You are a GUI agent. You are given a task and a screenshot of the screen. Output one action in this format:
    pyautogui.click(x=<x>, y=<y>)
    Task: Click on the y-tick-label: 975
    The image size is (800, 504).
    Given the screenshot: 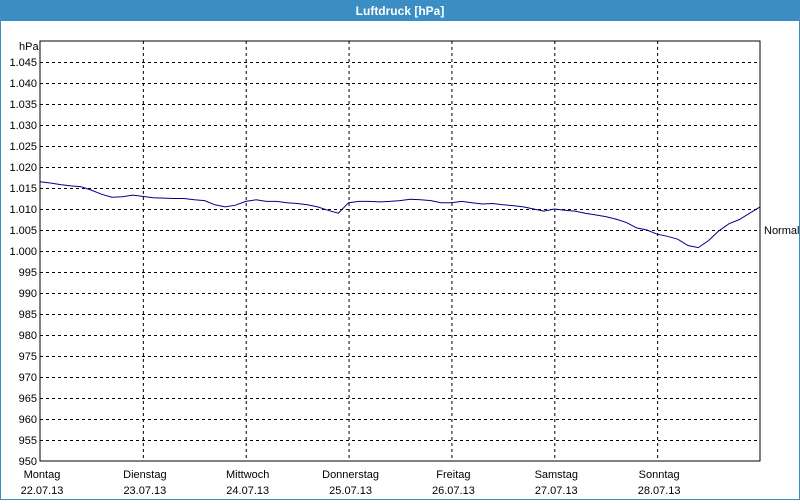 What is the action you would take?
    pyautogui.click(x=28, y=357)
    